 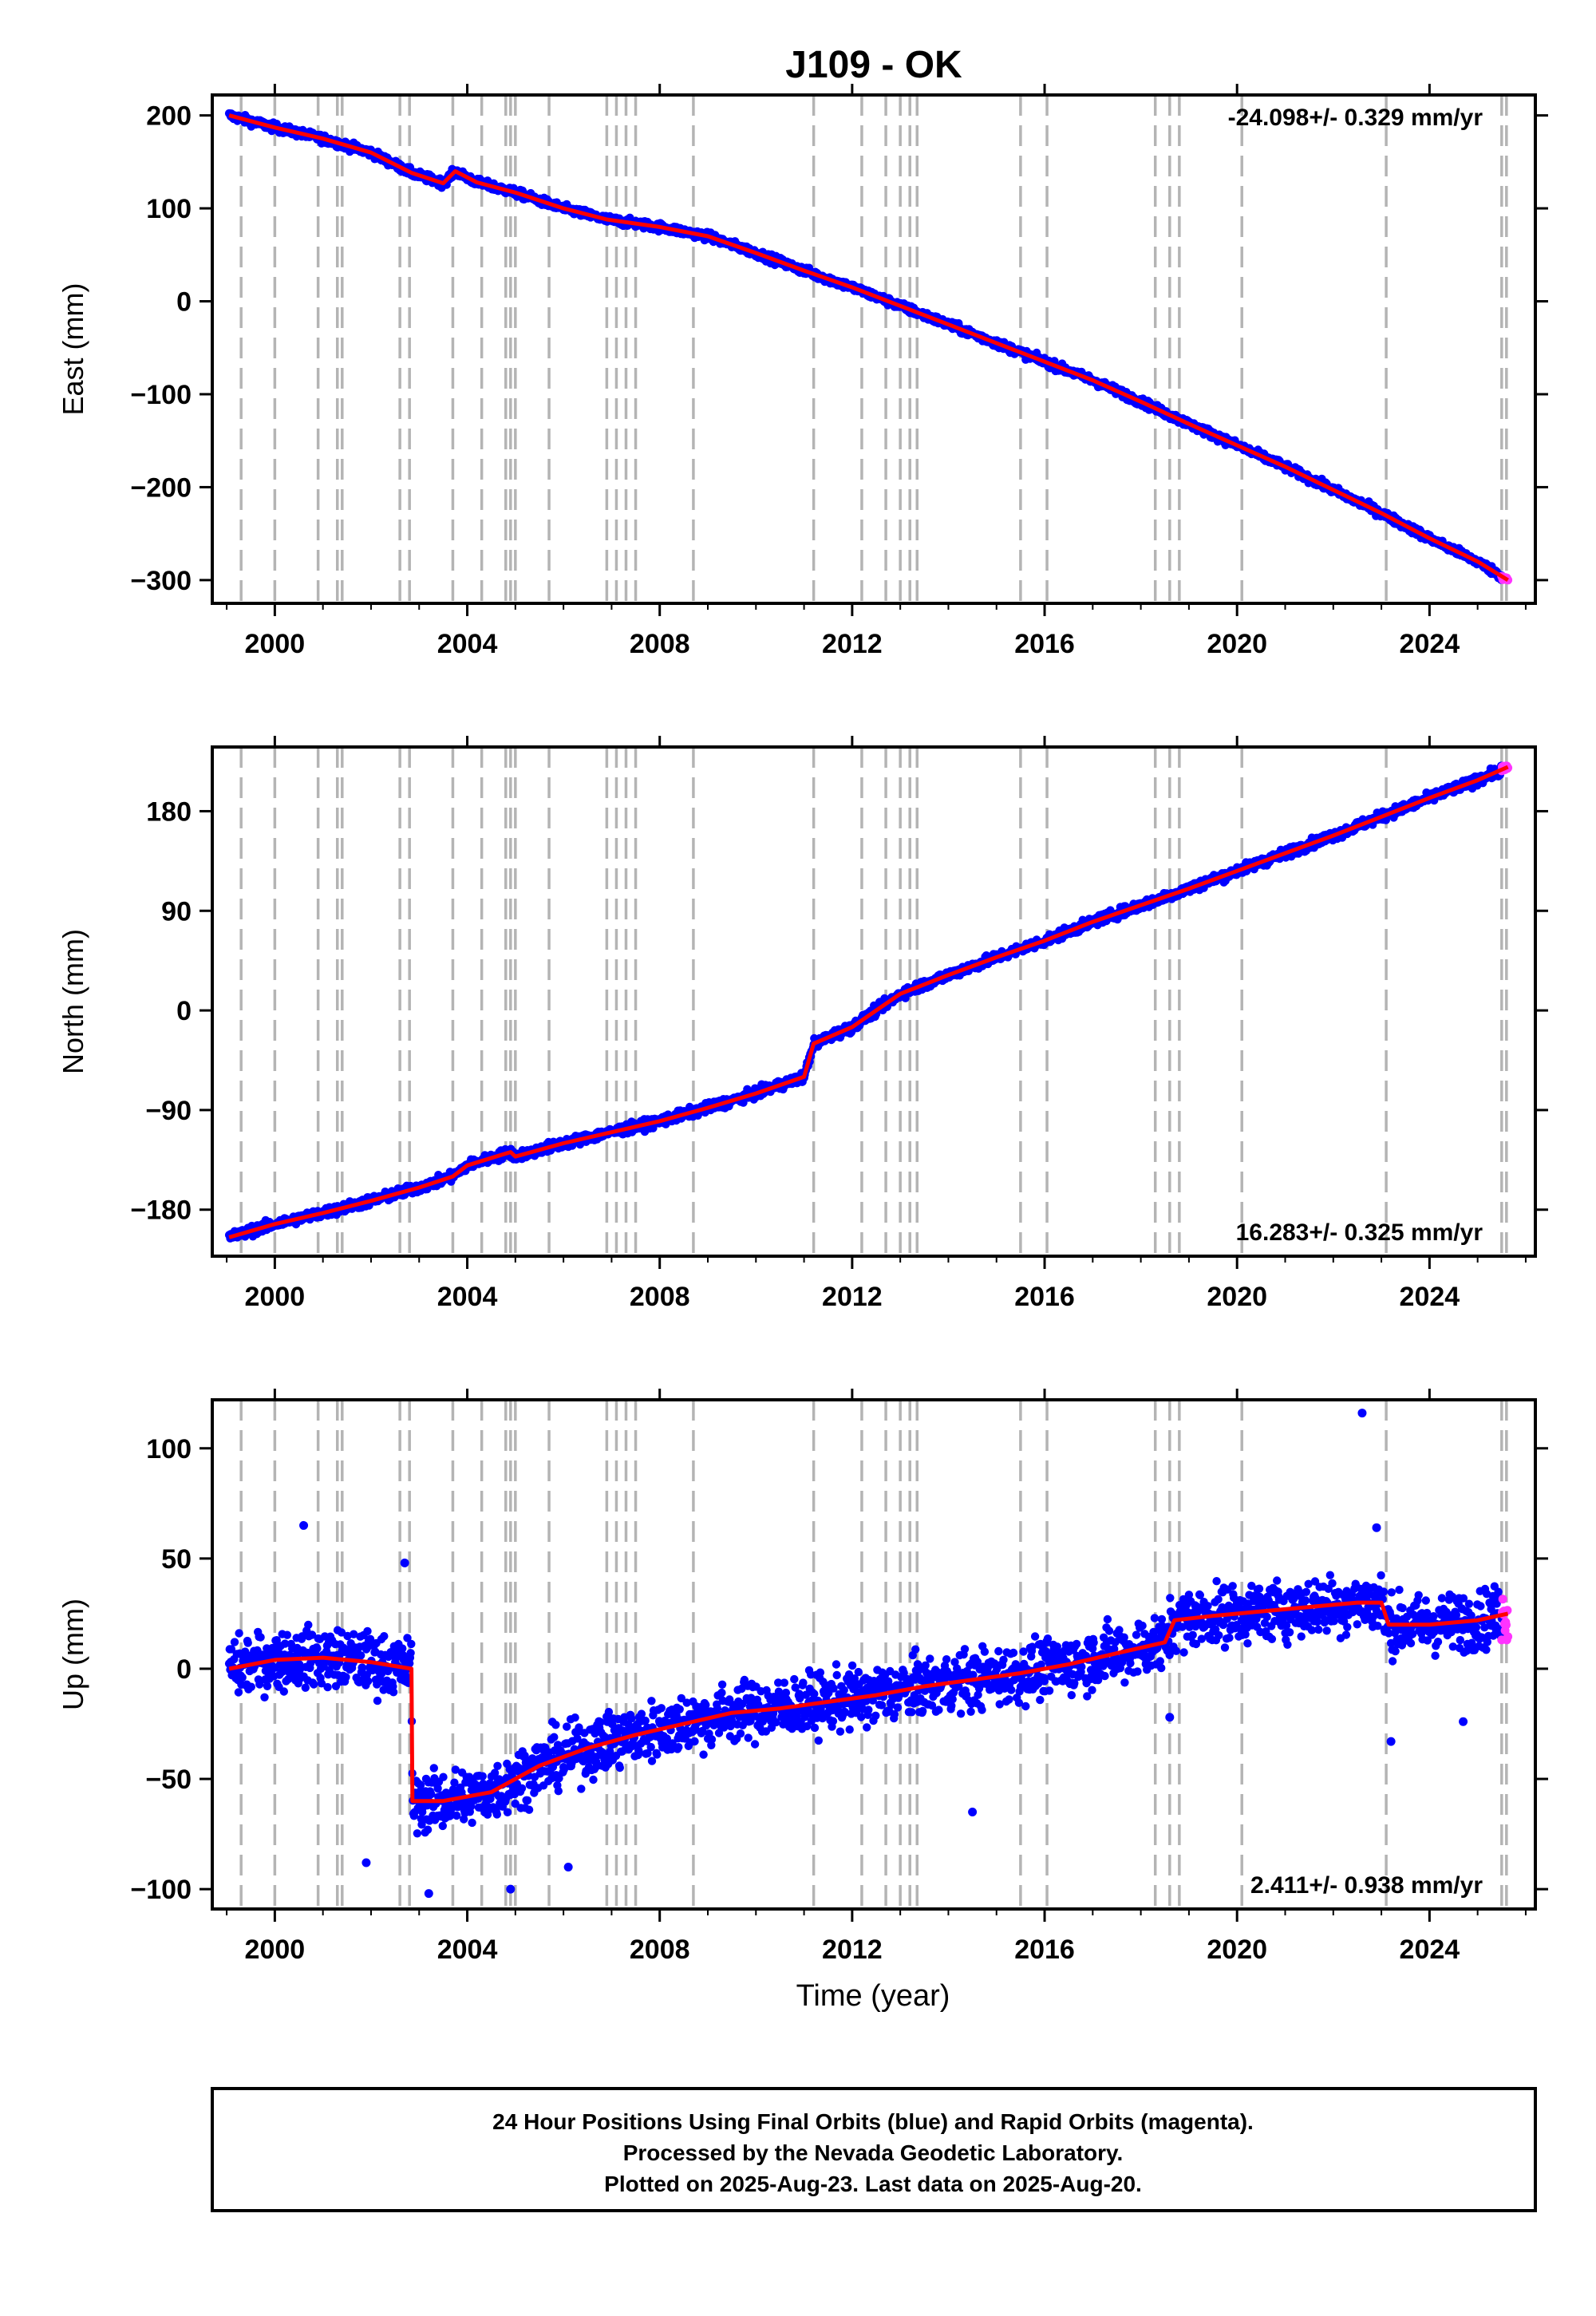 I want to click on chart-title: J109 - OK, so click(x=873, y=65).